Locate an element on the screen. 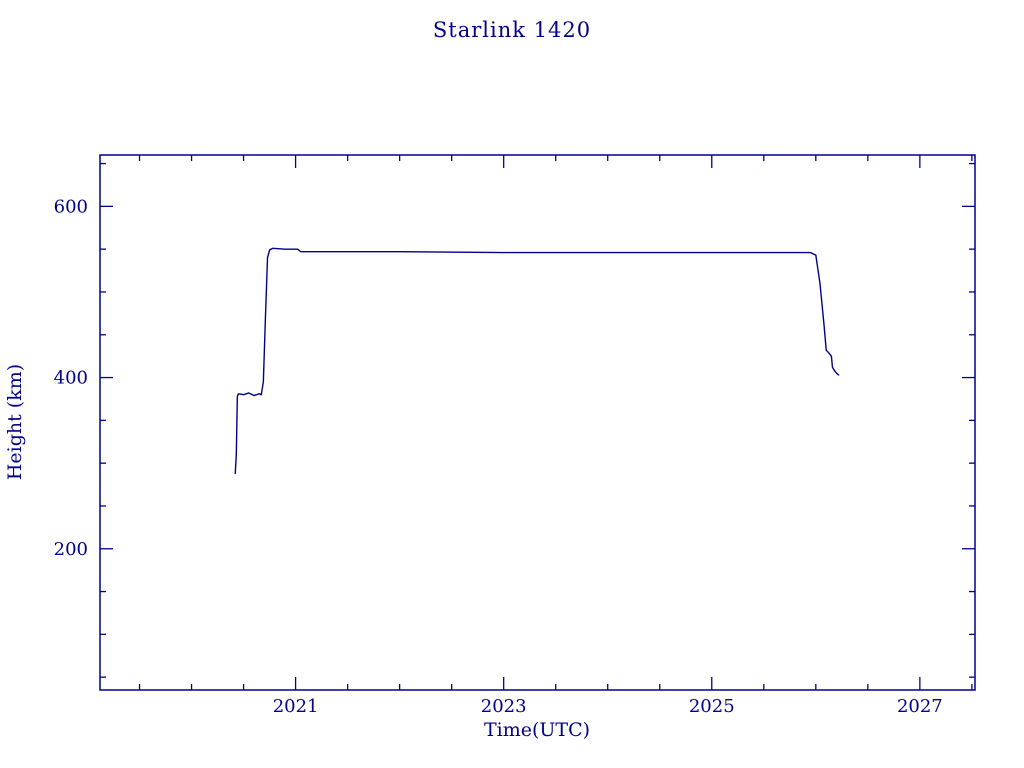 This screenshot has width=1024, height=768. y-tick-label: 400 is located at coordinates (71, 378).